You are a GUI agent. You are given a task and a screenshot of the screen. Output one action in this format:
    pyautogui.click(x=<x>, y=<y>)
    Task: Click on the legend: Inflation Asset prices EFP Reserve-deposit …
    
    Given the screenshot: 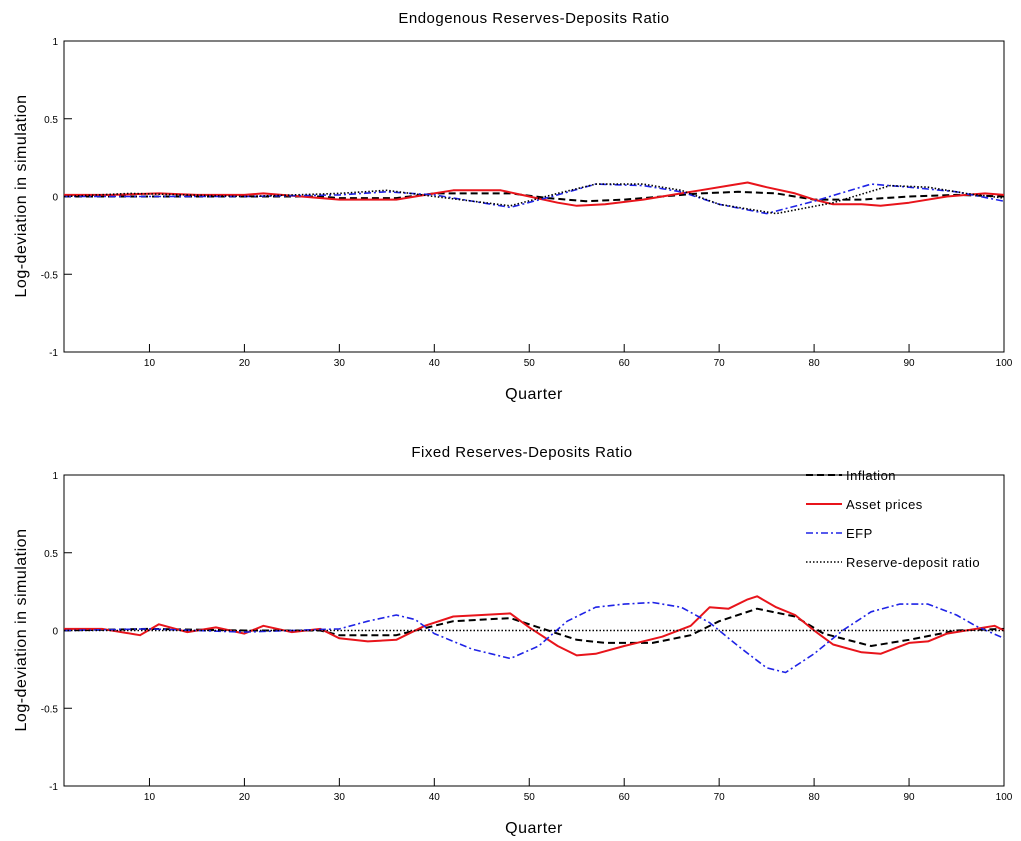 What is the action you would take?
    pyautogui.click(x=893, y=519)
    